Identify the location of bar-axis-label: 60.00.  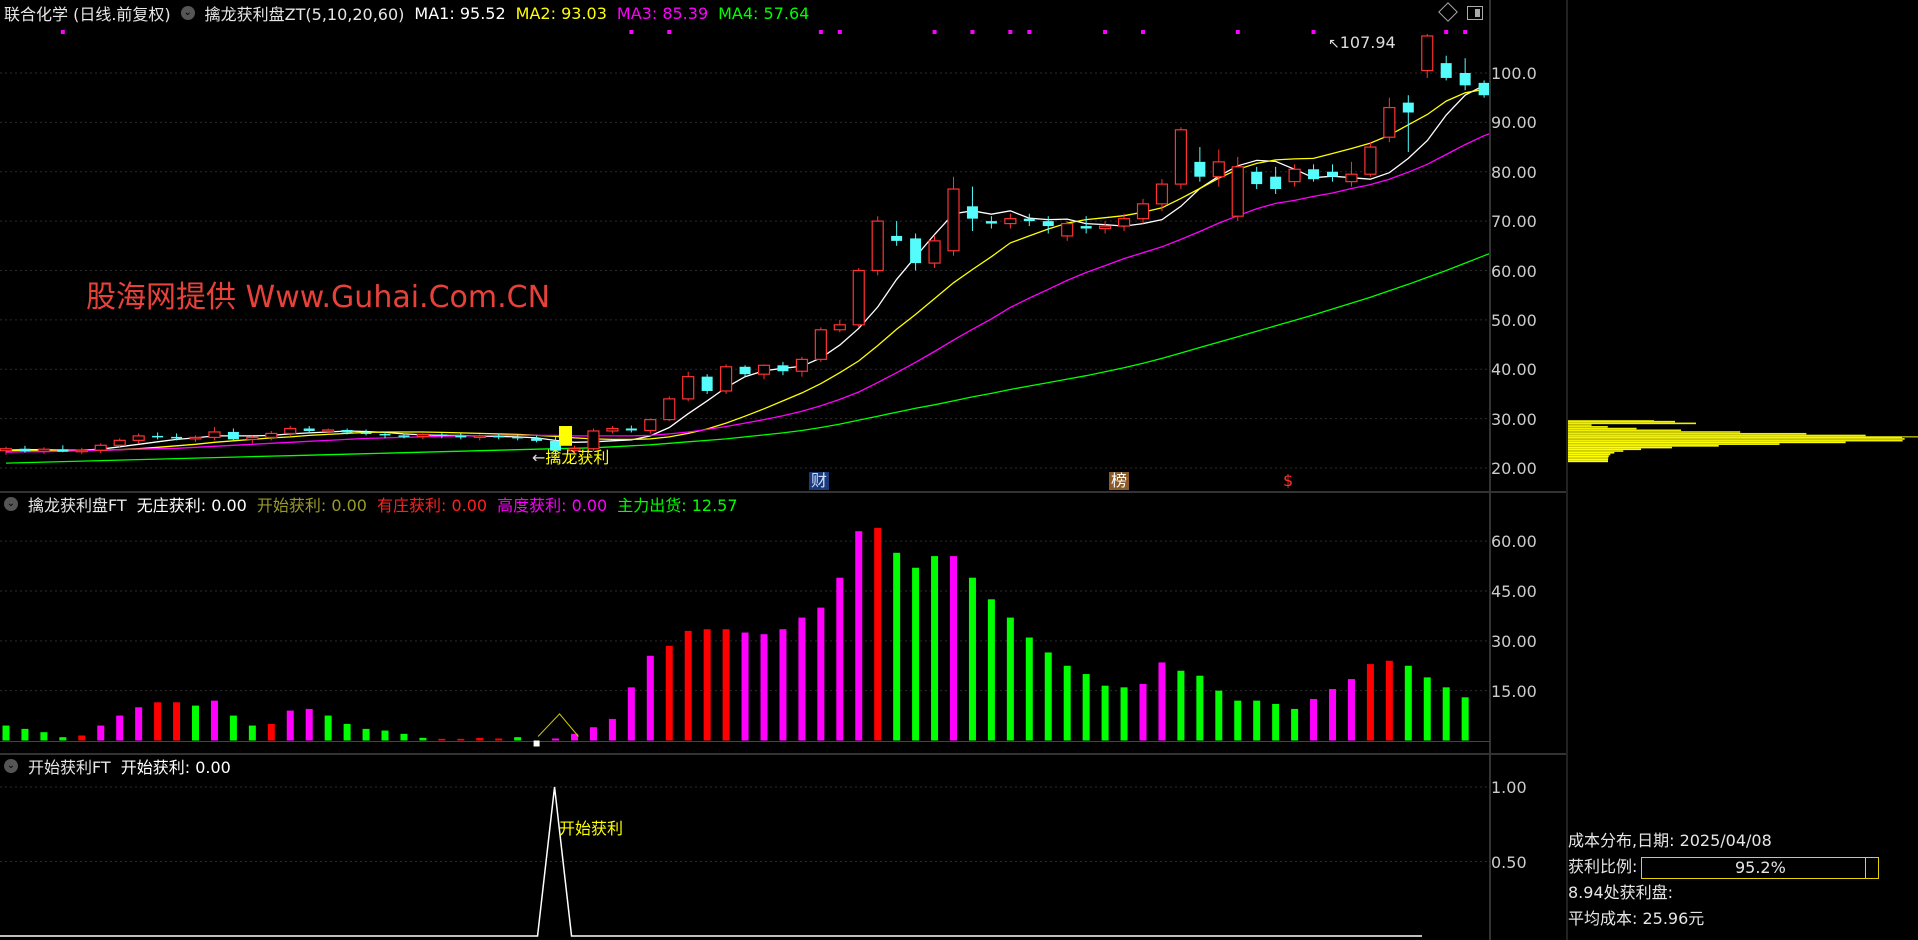
(1514, 542).